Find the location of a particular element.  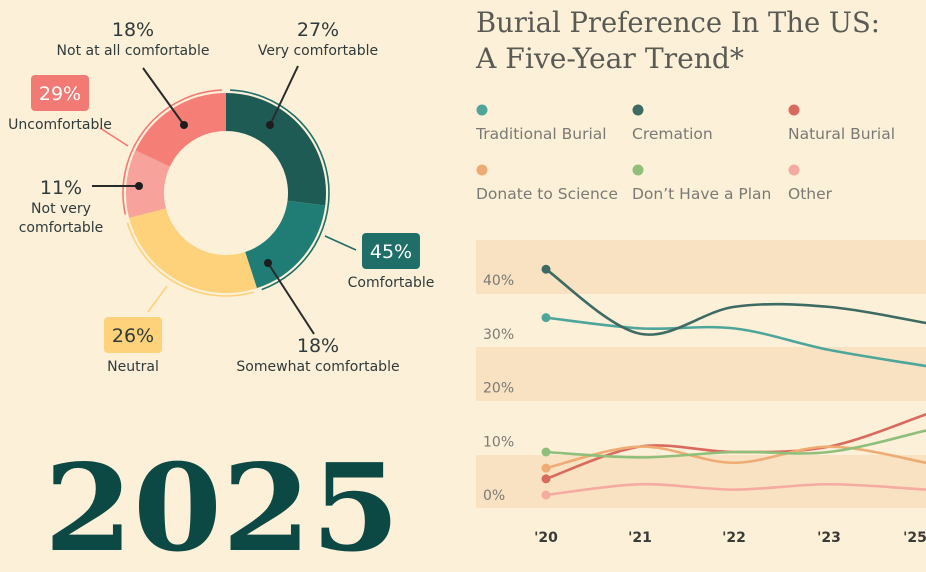

donut-segments is located at coordinates (226, 193).